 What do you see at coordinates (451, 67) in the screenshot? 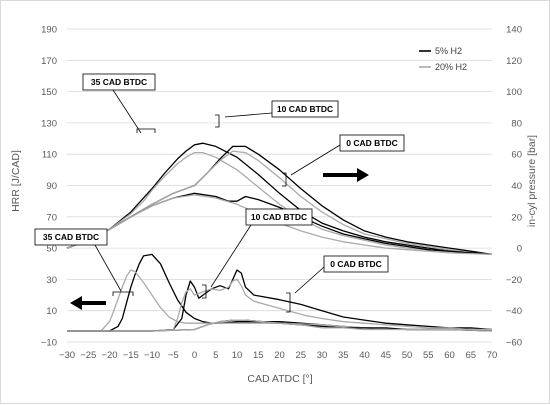
I see `legend-label-20pct-h2: 20% H2` at bounding box center [451, 67].